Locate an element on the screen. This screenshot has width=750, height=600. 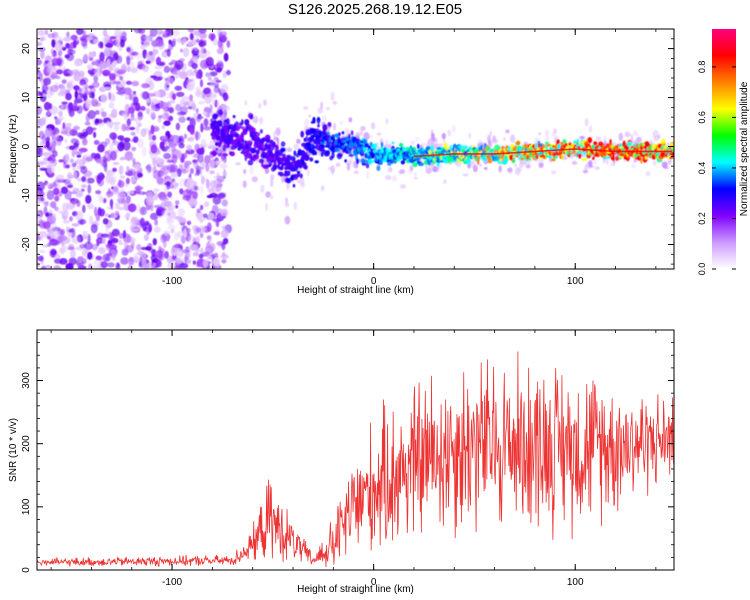
colorbar-tick-label: 0.8 is located at coordinates (702, 67).